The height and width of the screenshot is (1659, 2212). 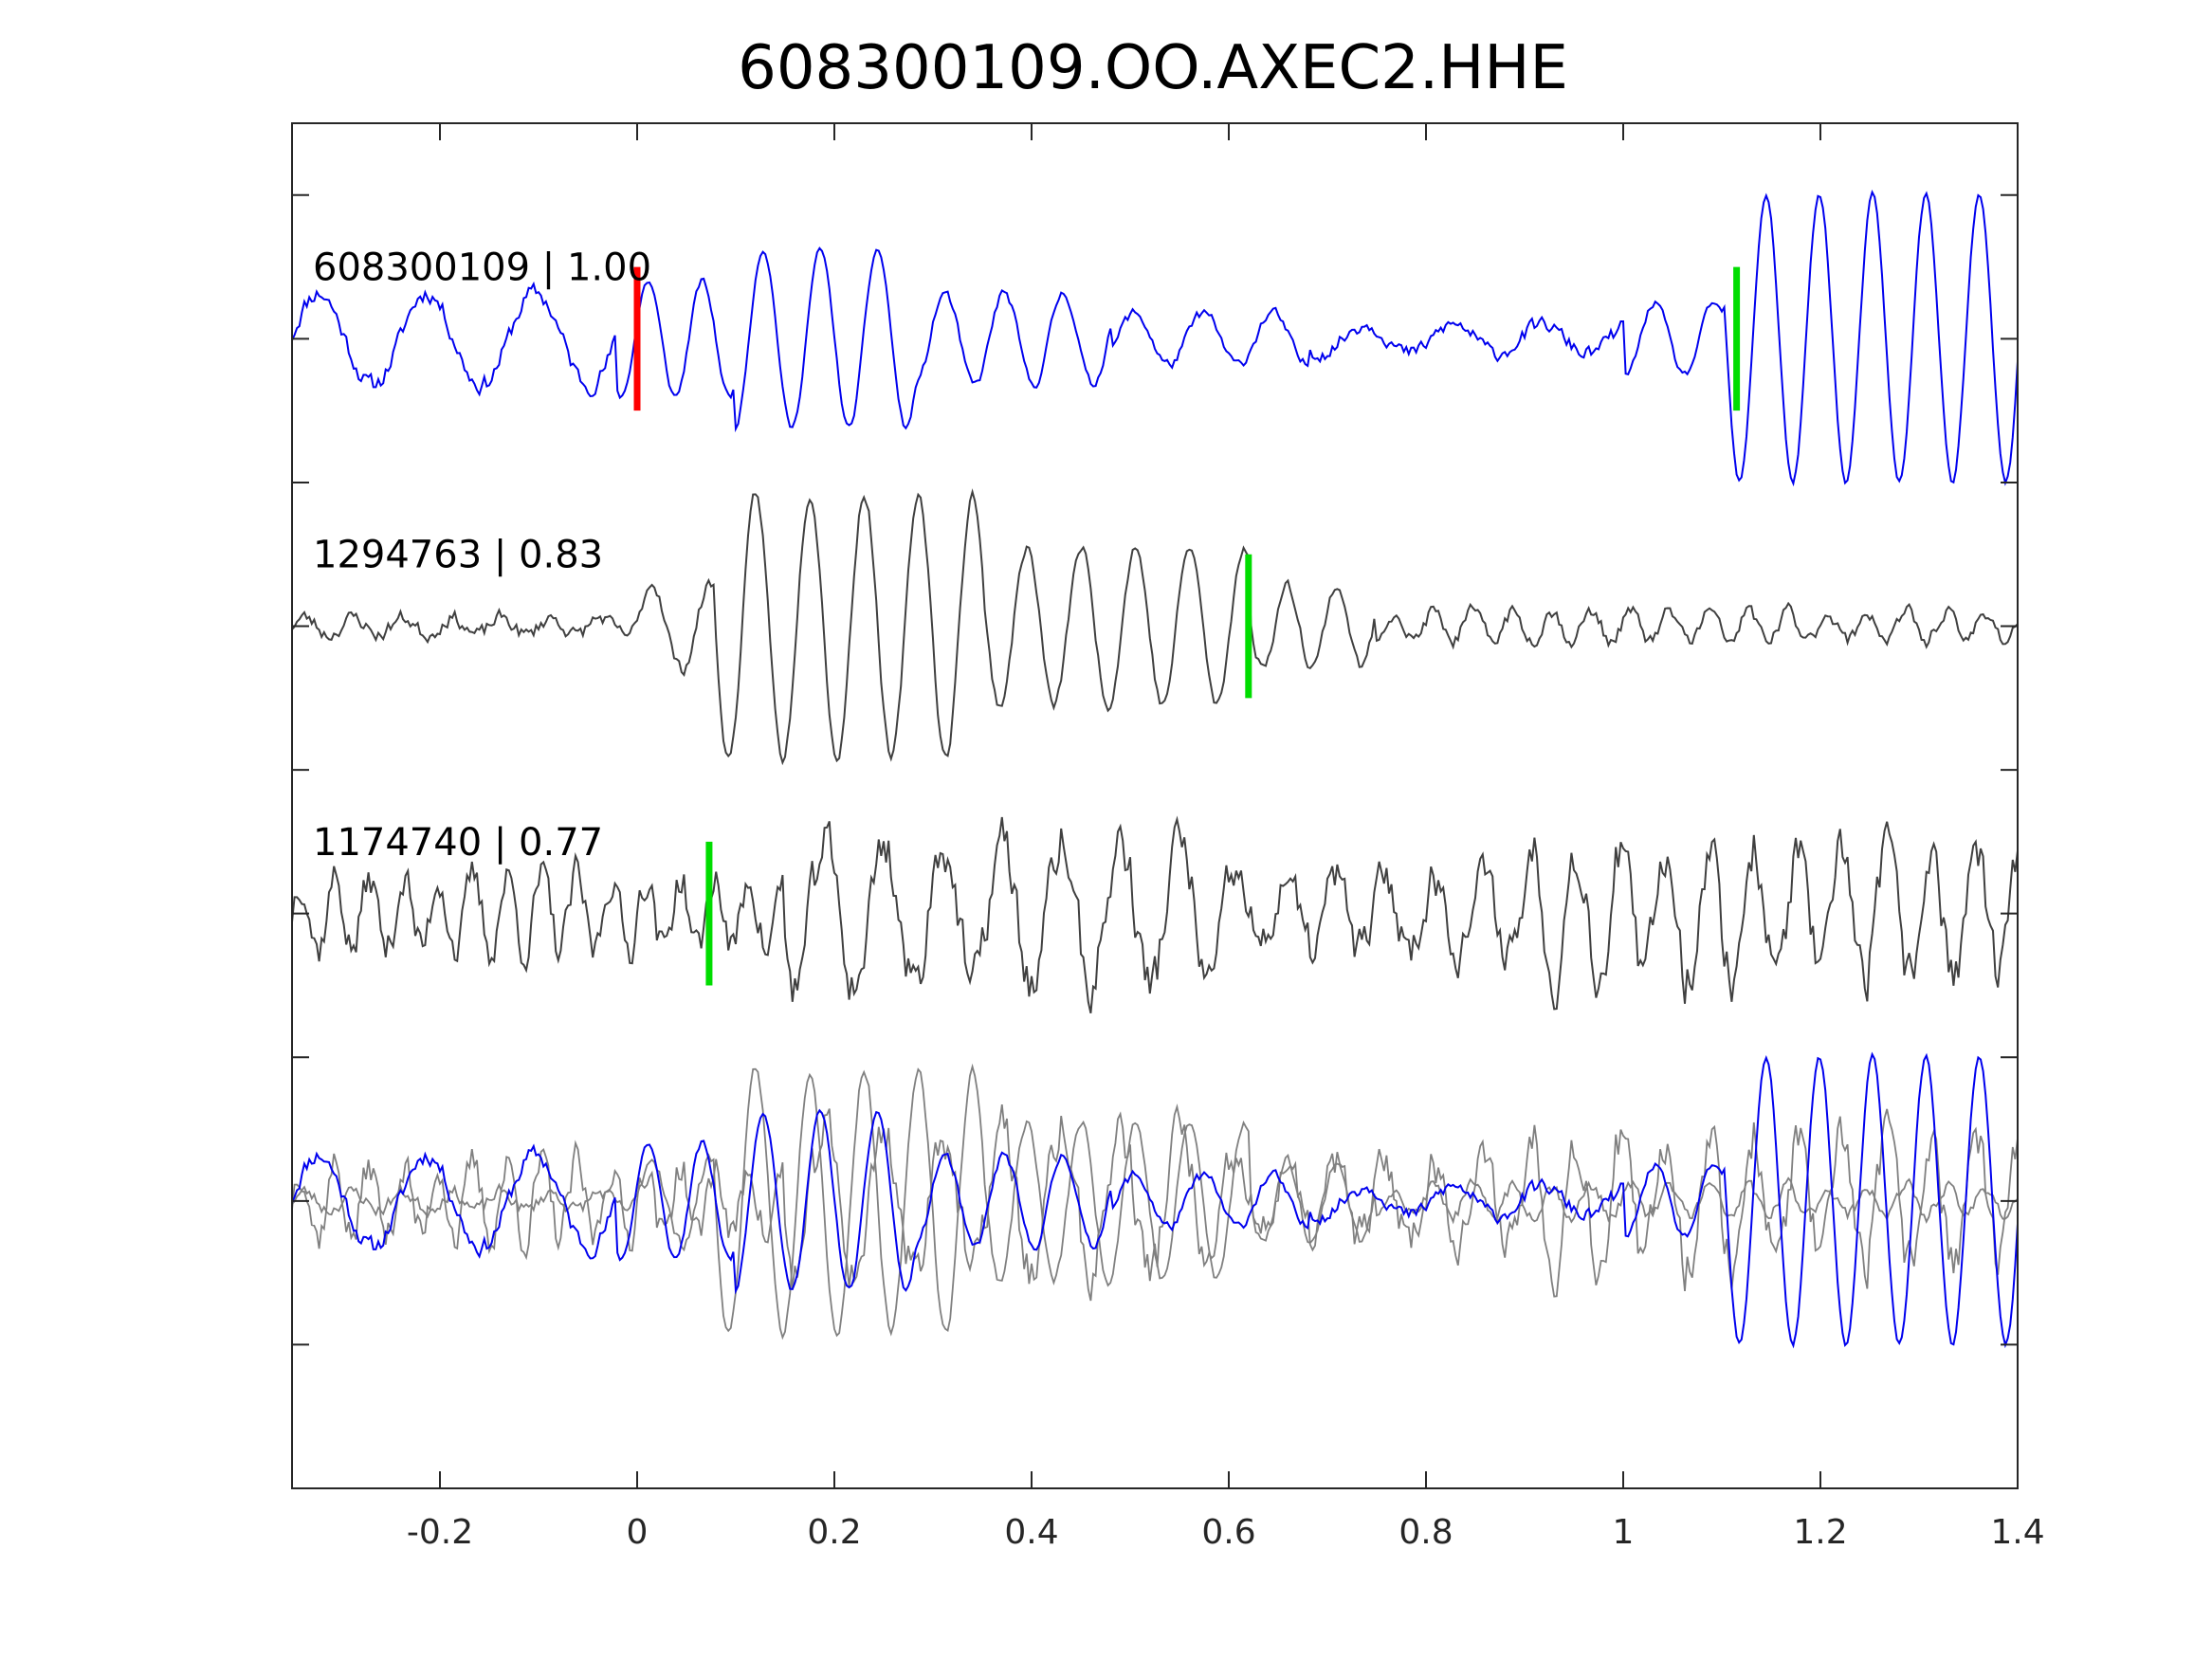 I want to click on trace-label: 1174740 | 0.77, so click(x=458, y=843).